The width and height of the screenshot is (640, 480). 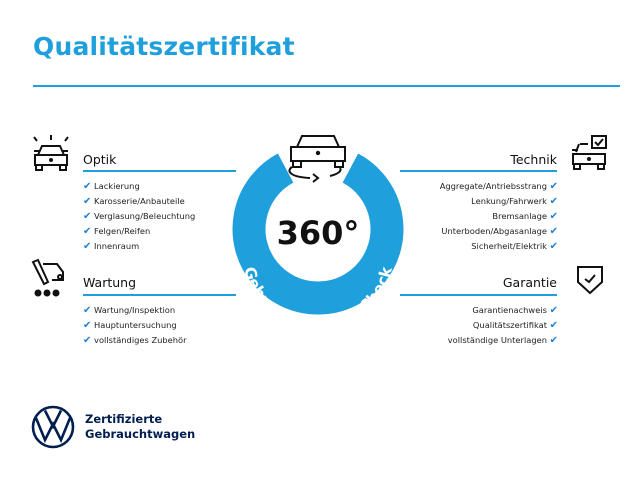 I want to click on title-divider, so click(x=326, y=86).